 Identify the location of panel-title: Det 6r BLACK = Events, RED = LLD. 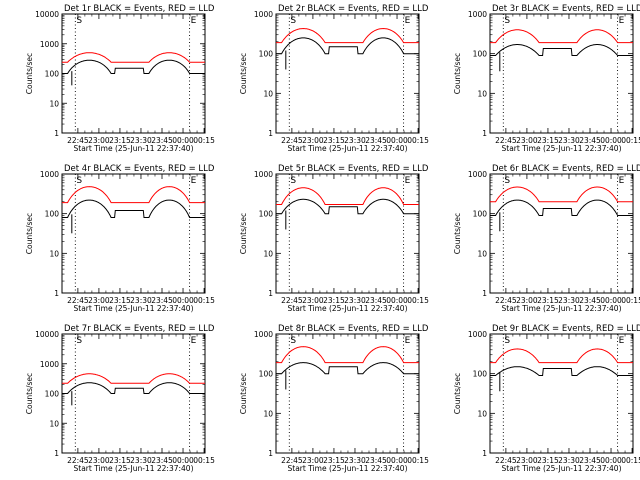
(566, 169).